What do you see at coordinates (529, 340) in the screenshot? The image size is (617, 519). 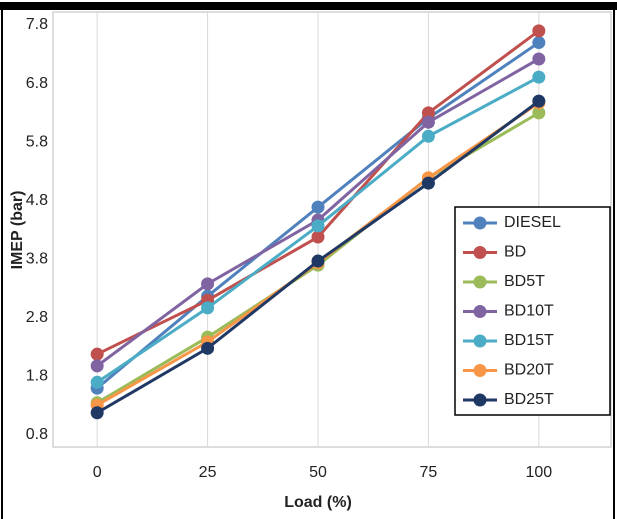 I see `legend-label: BD15T` at bounding box center [529, 340].